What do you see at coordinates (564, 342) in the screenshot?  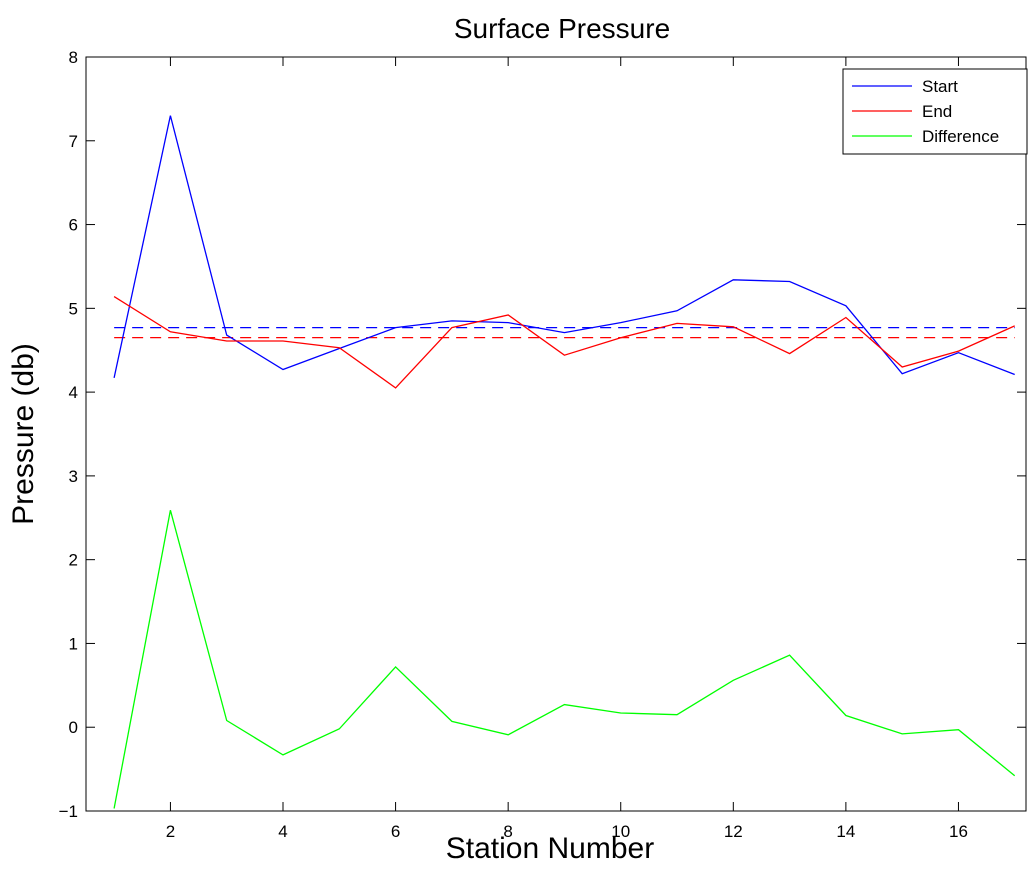 I see `series-line-end` at bounding box center [564, 342].